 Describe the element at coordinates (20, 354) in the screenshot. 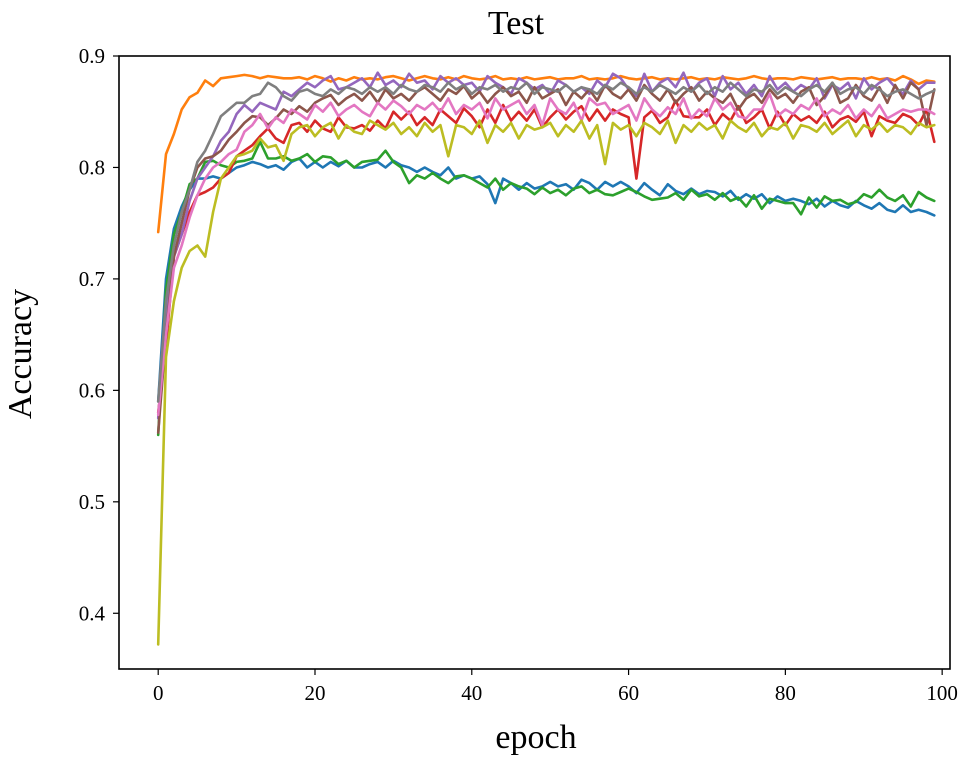

I see `y-axis-label: Accuracy` at that location.